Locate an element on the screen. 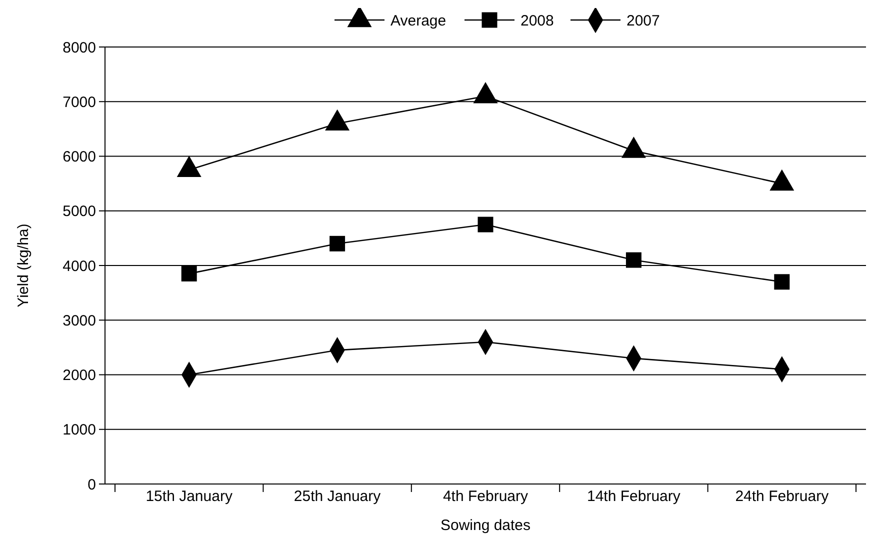  y-tick-label: 2000 is located at coordinates (79, 375).